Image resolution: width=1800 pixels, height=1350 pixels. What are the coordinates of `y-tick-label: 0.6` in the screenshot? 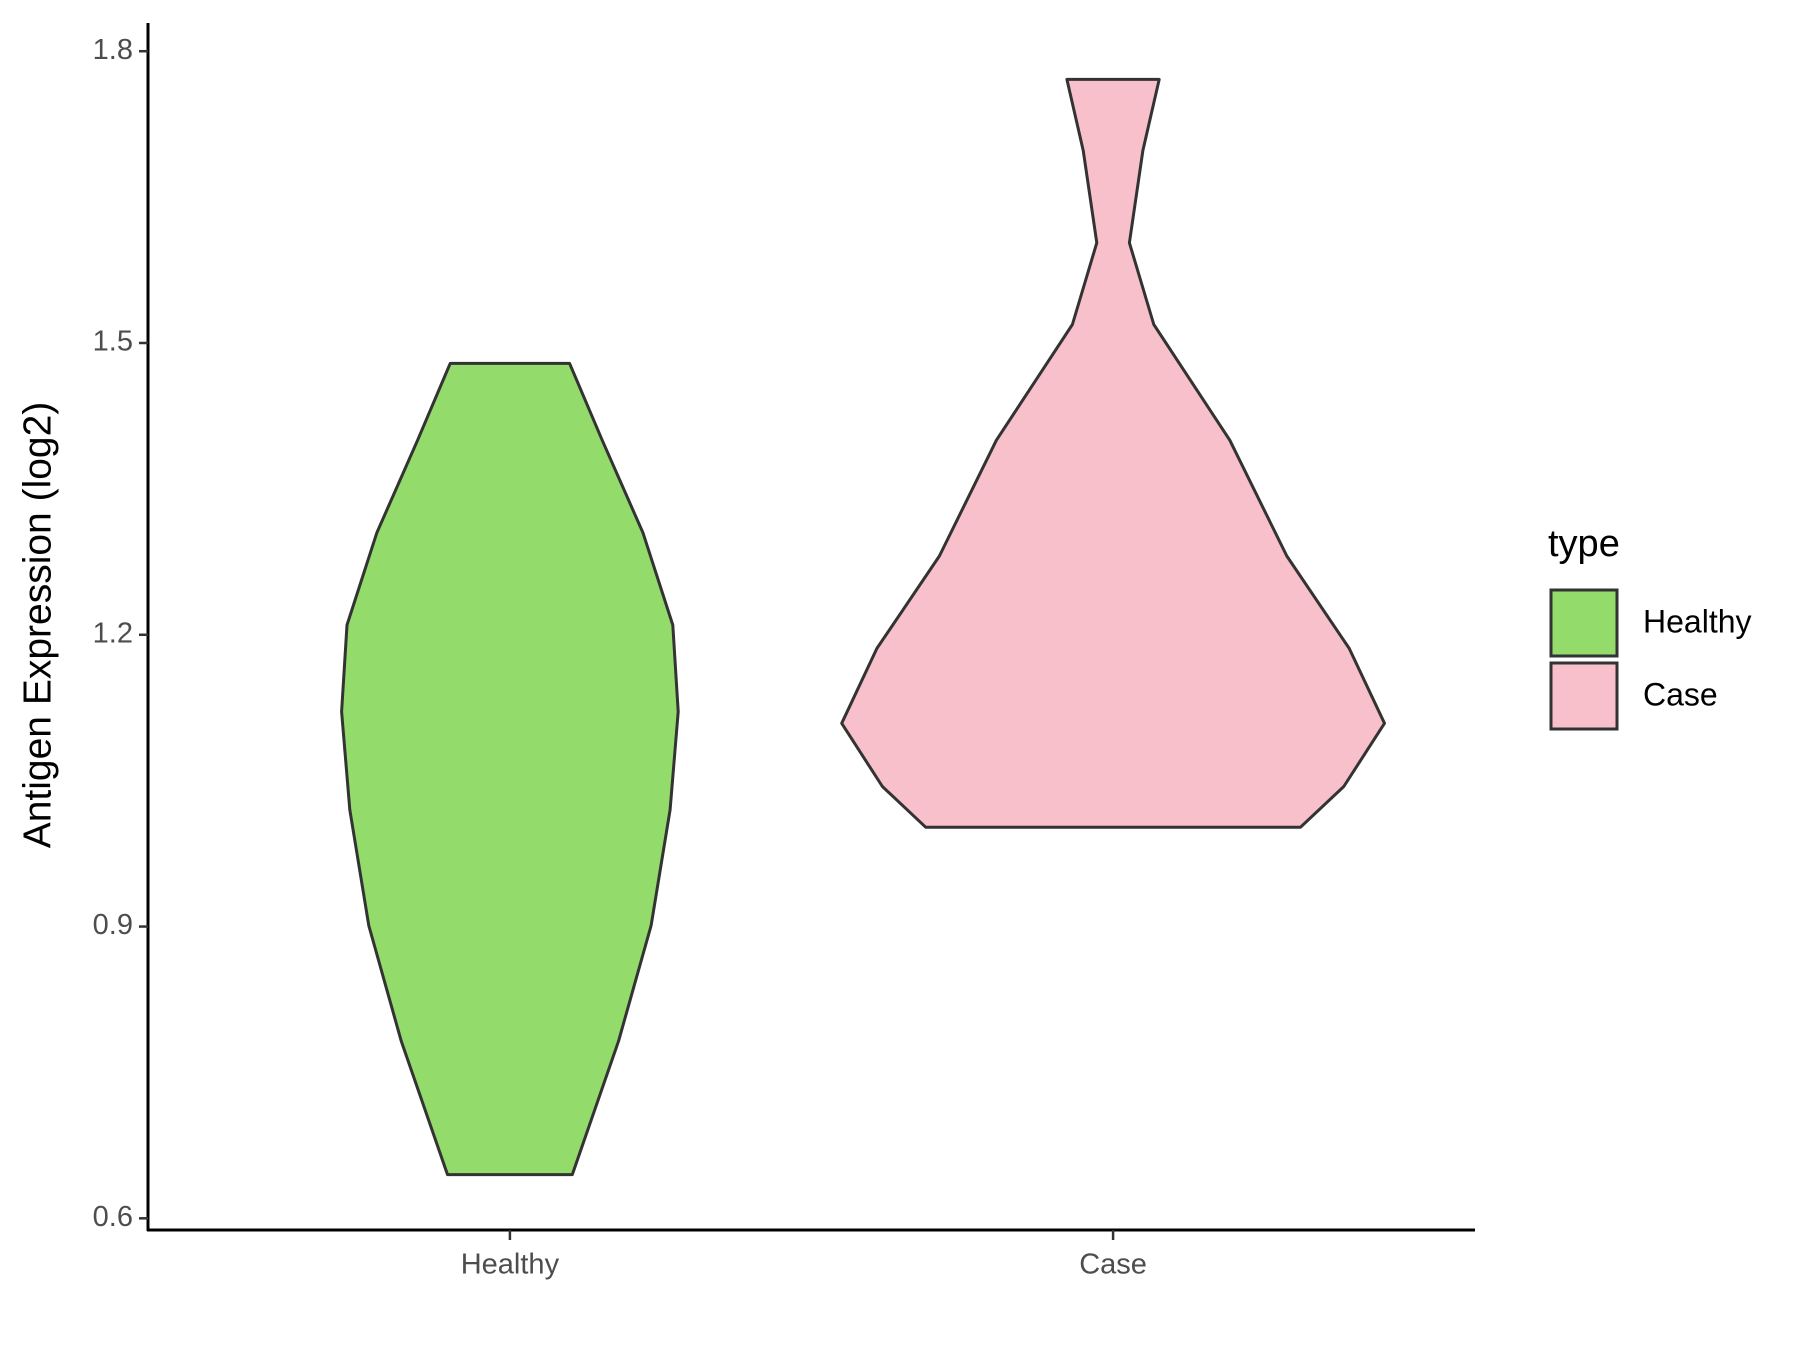 It's located at (113, 1217).